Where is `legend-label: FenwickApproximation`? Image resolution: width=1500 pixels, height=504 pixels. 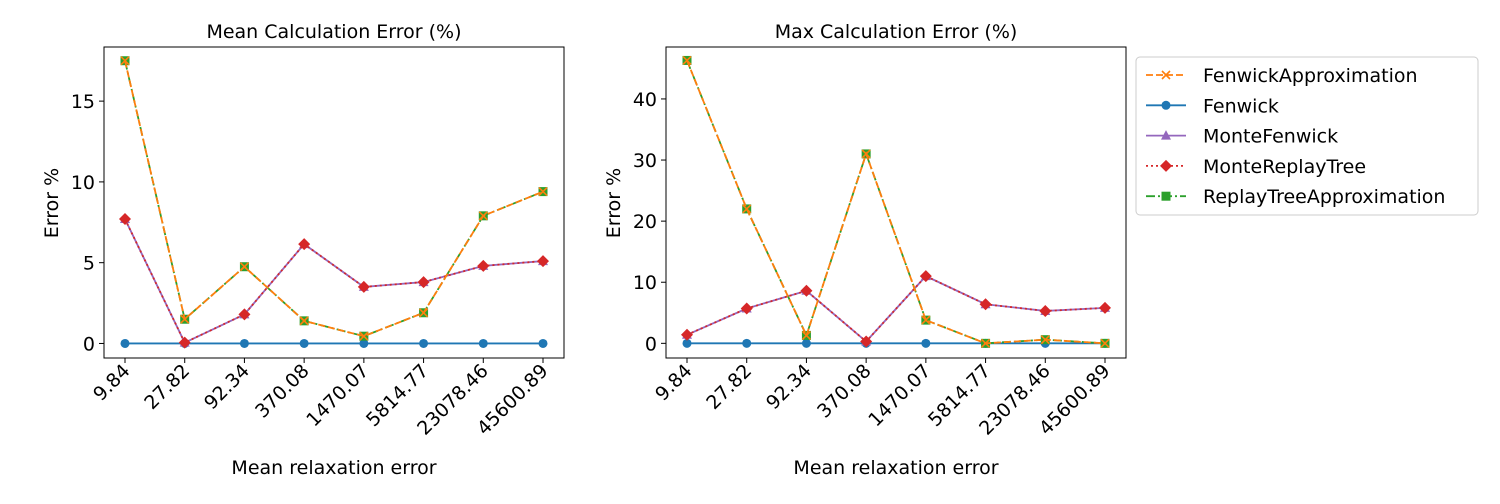 legend-label: FenwickApproximation is located at coordinates (1310, 76).